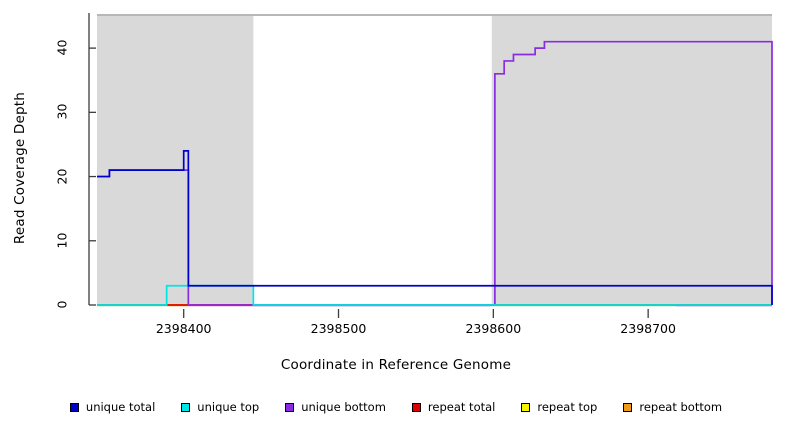 Image resolution: width=792 pixels, height=432 pixels. I want to click on legend-item-unique-bottom: unique bottom, so click(335, 407).